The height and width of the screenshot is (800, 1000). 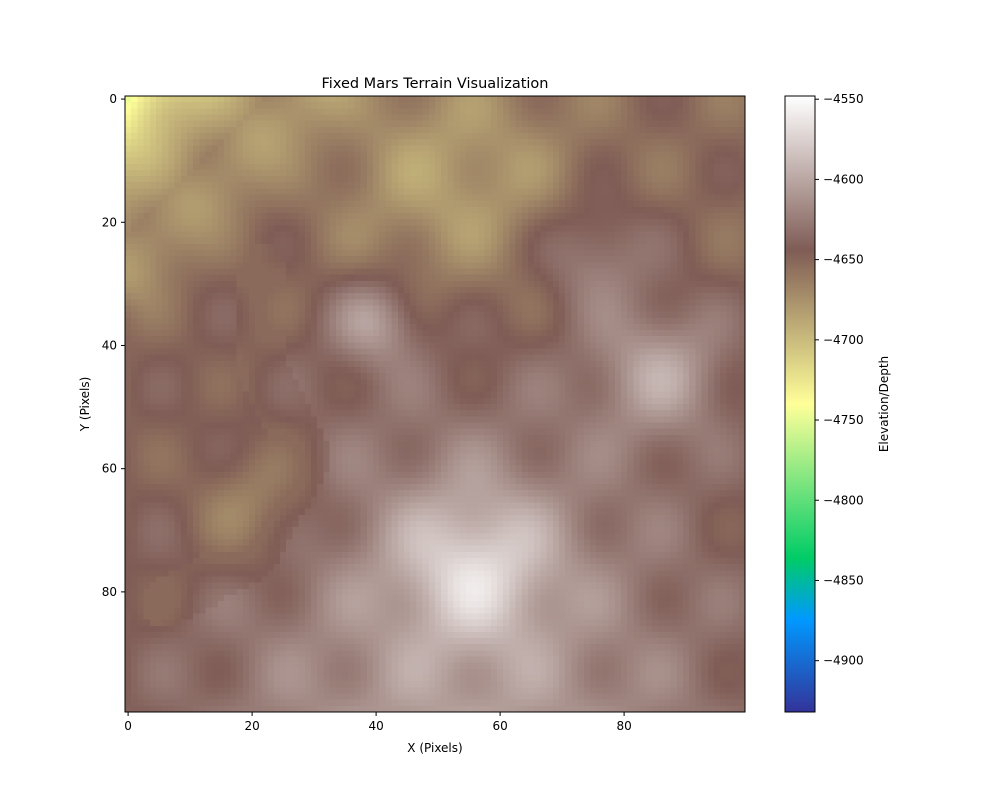 I want to click on colorbar-ticks: −4550 −4600 −4650 −4700 −4750 −4800 −4850 −4900, so click(x=839, y=380).